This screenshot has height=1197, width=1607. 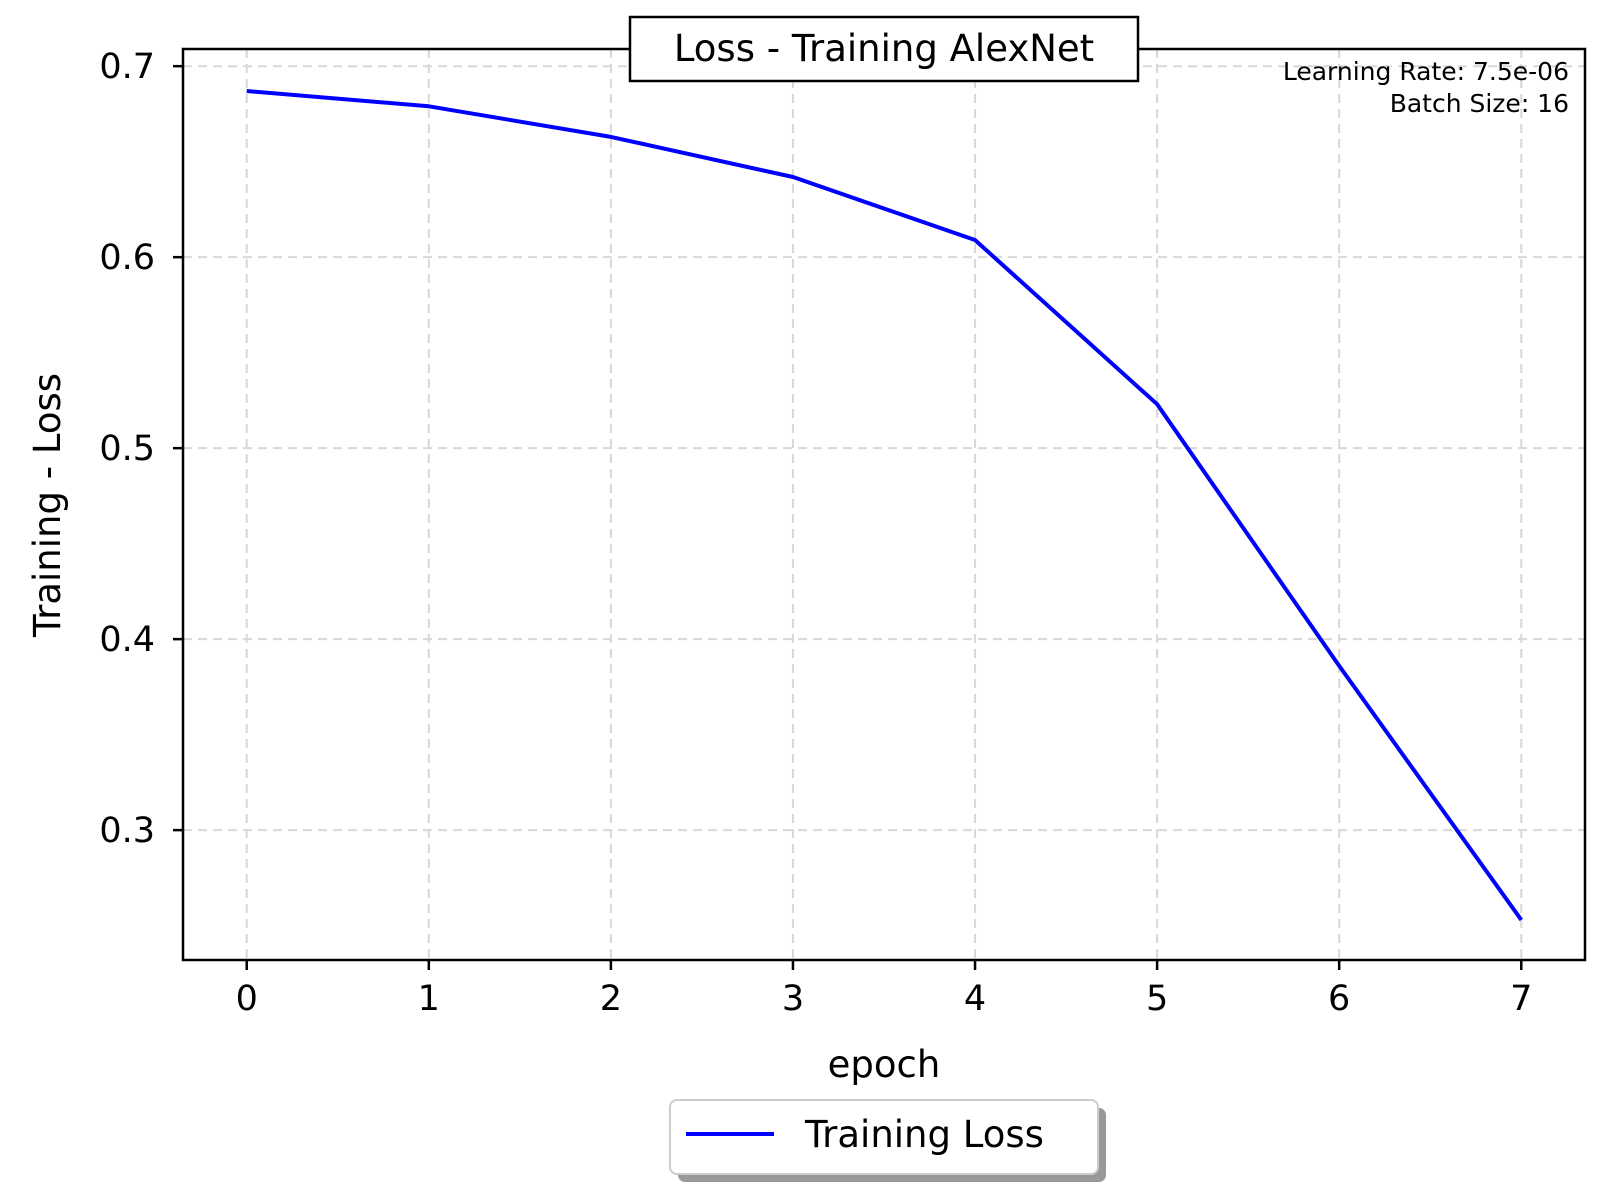 I want to click on x-tick-label: 2, so click(x=611, y=999).